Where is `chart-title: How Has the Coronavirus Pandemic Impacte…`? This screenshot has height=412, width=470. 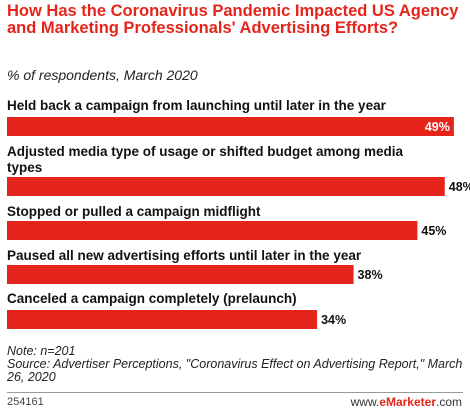 chart-title: How Has the Coronavirus Pandemic Impacte… is located at coordinates (233, 19).